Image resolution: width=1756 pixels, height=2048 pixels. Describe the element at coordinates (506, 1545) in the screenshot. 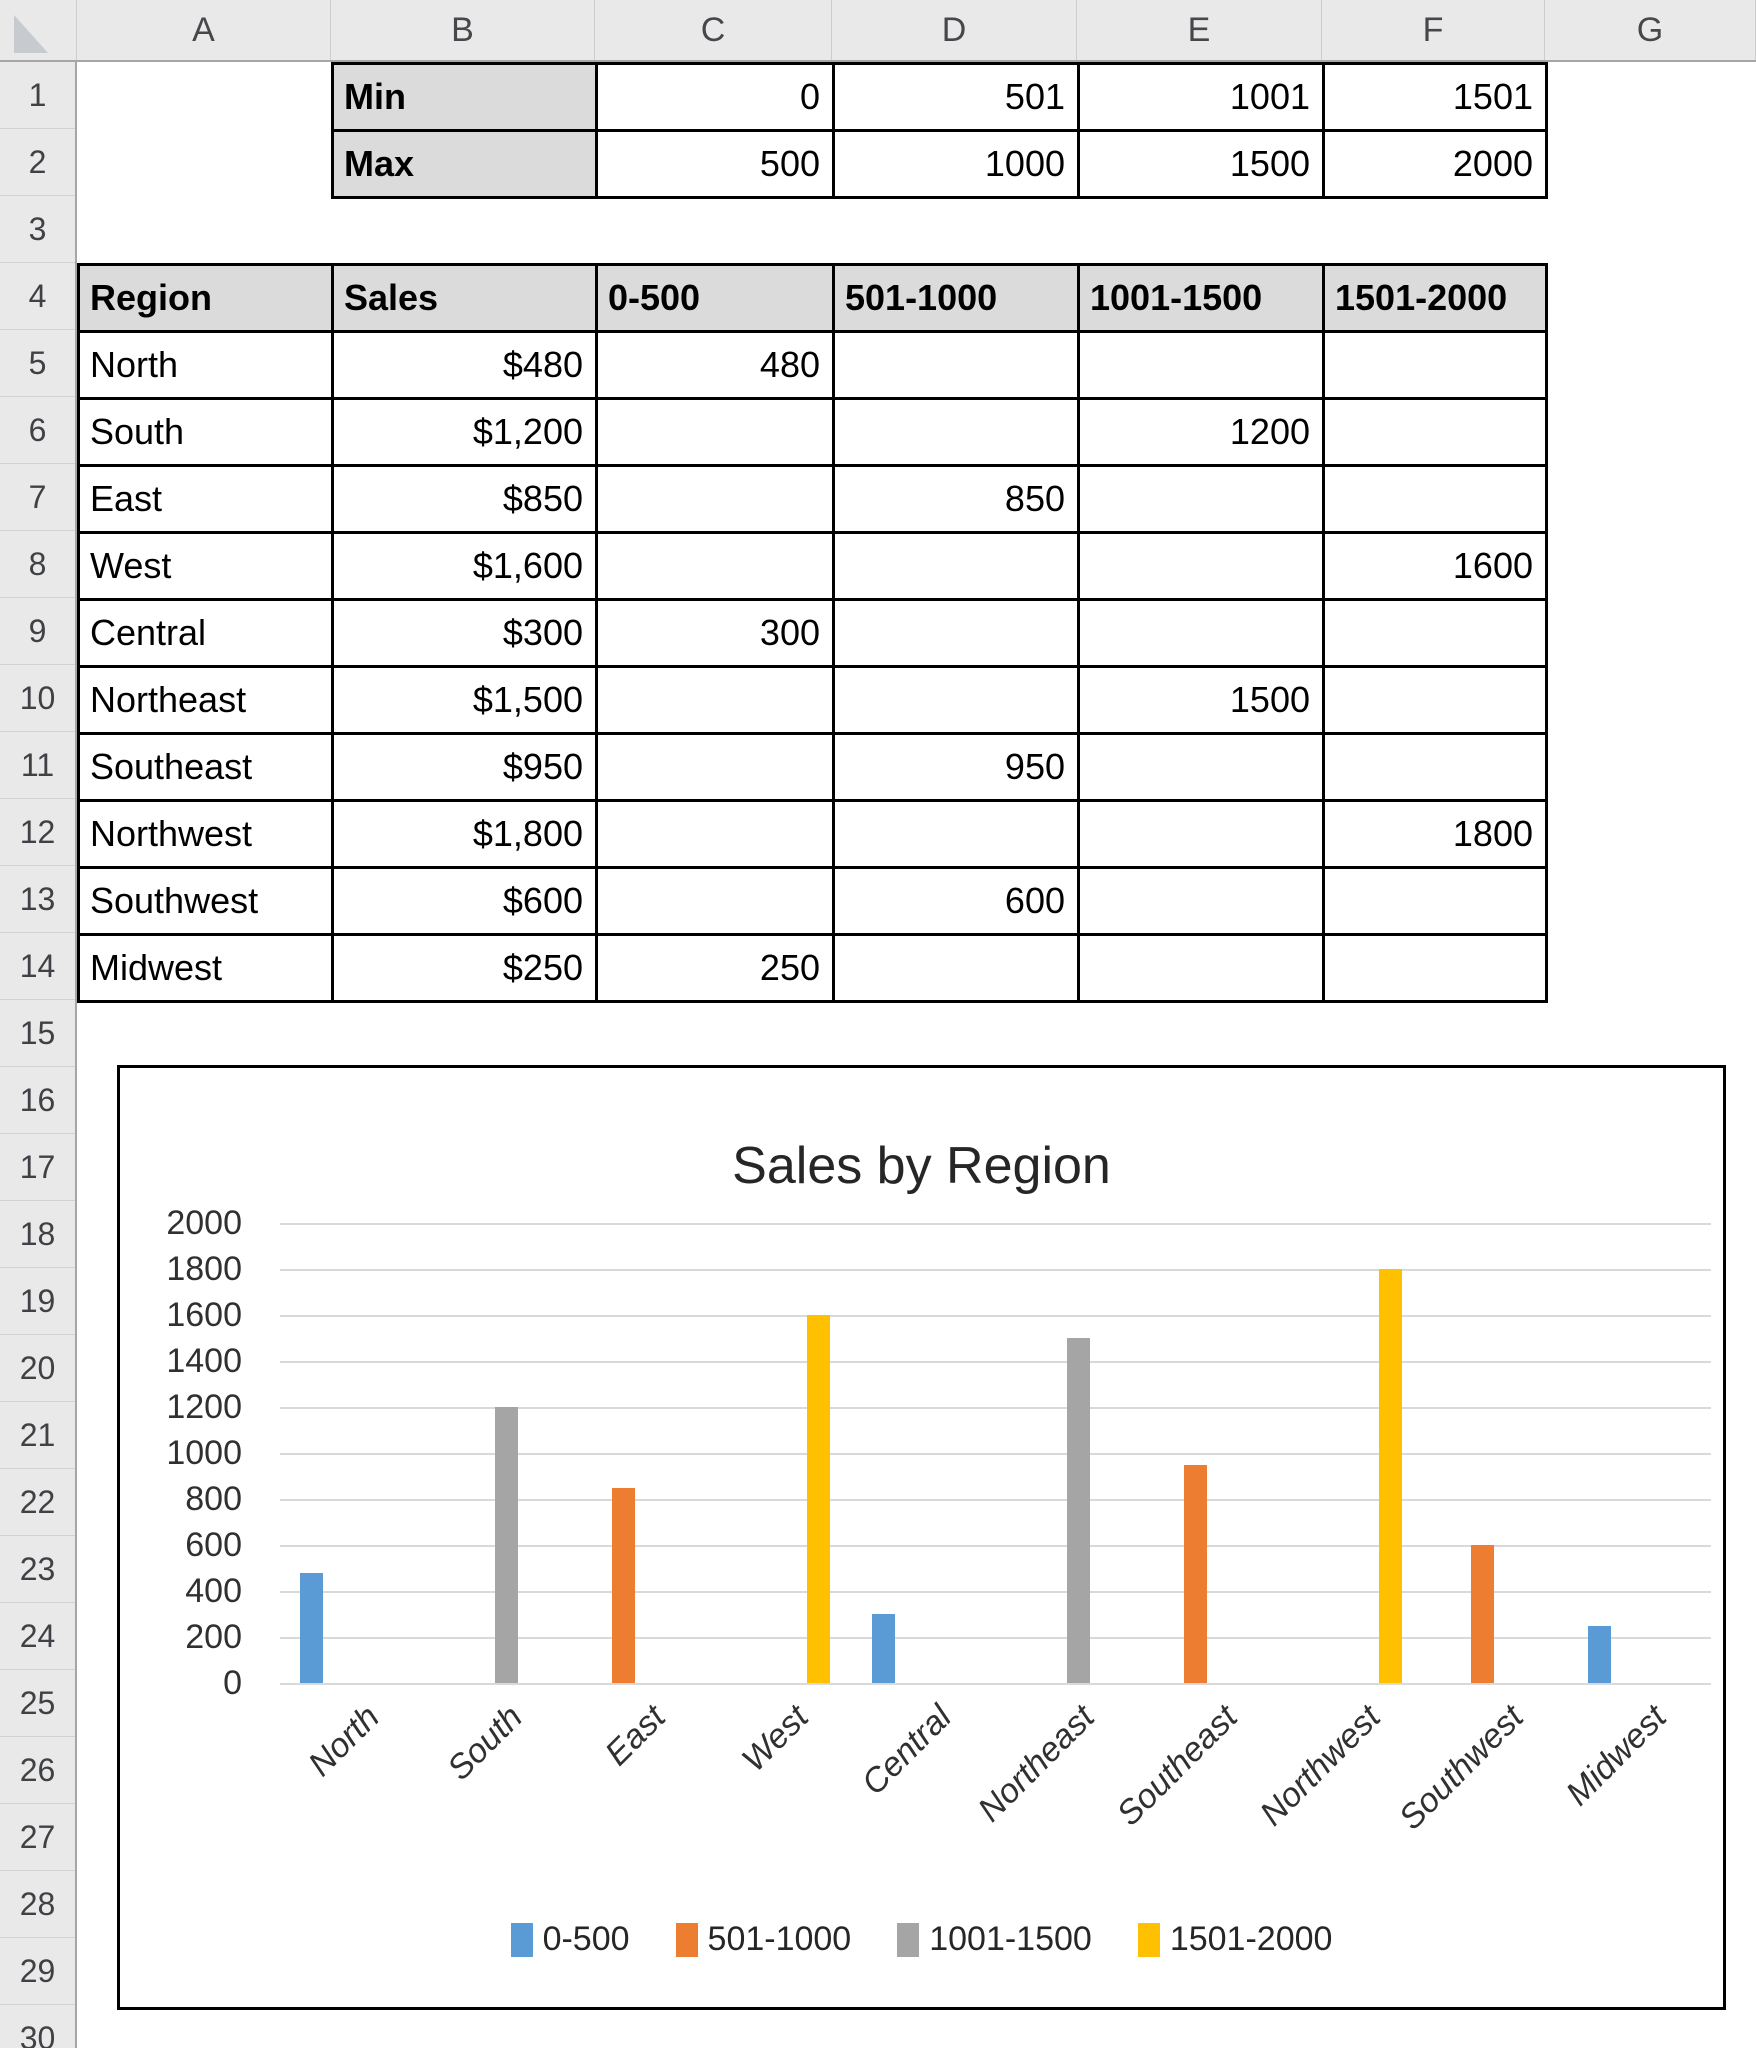

I see `bar-south` at that location.